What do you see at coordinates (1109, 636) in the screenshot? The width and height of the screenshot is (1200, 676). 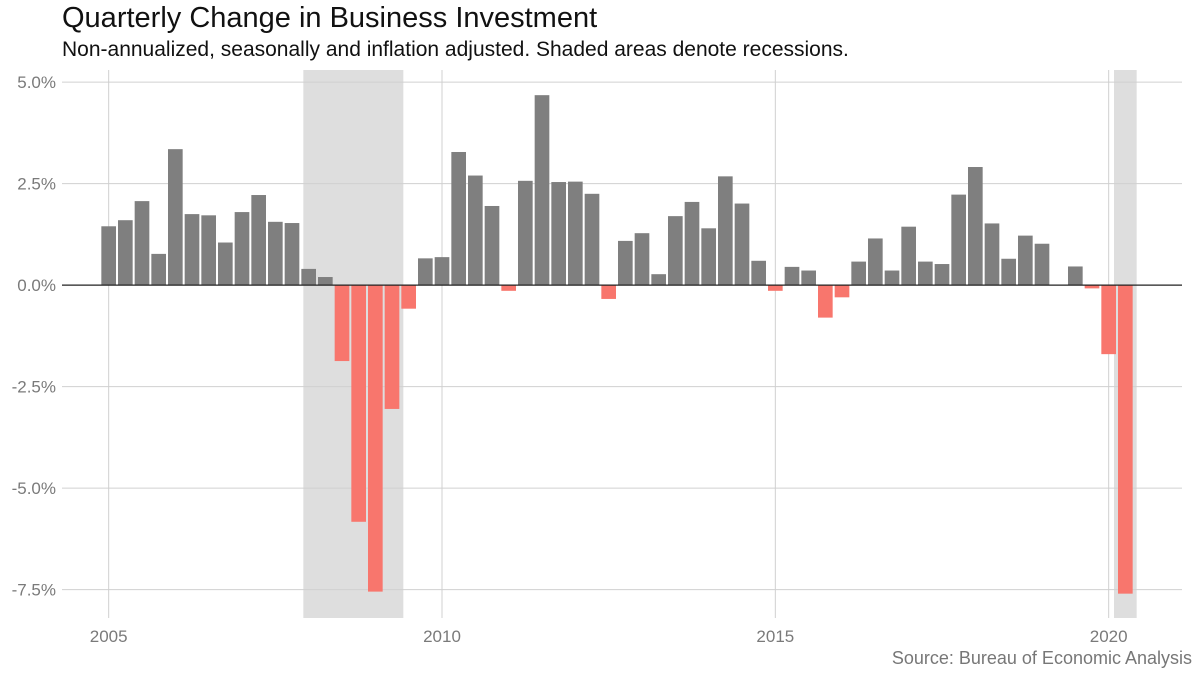 I see `x-tick-label: 2020` at bounding box center [1109, 636].